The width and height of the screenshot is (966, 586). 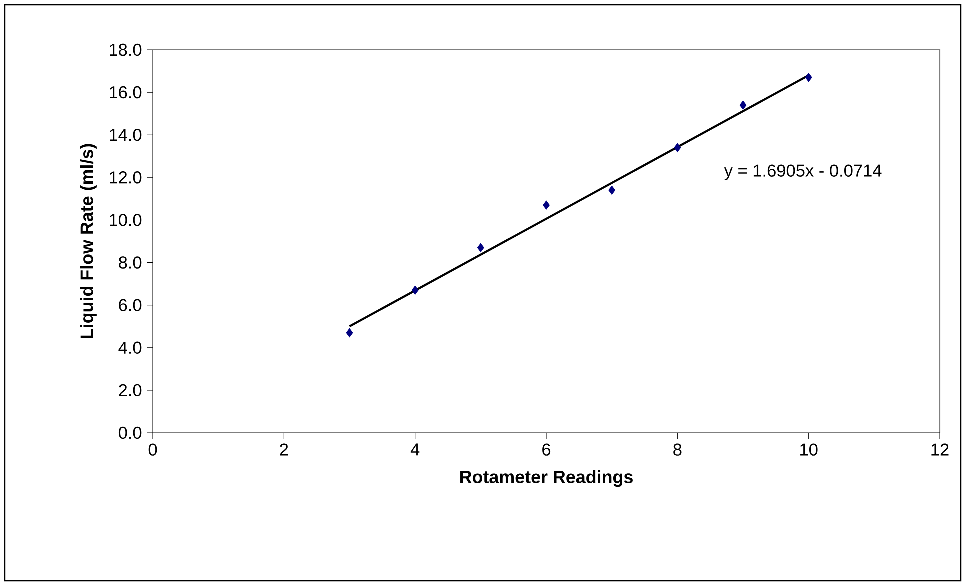 What do you see at coordinates (415, 450) in the screenshot?
I see `x-tick-label: 4` at bounding box center [415, 450].